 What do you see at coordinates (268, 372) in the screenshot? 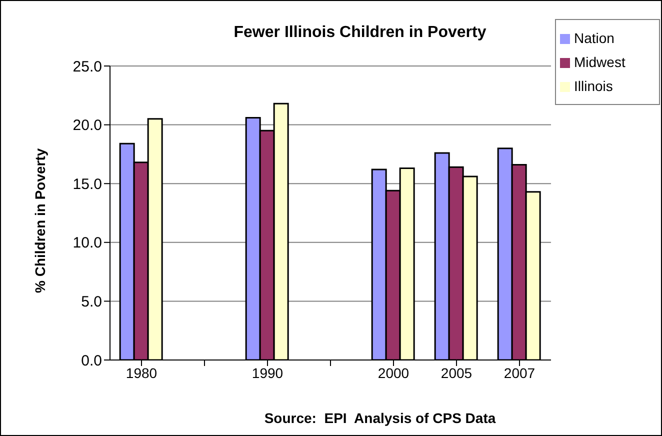
I see `x-tick-label: 1990` at bounding box center [268, 372].